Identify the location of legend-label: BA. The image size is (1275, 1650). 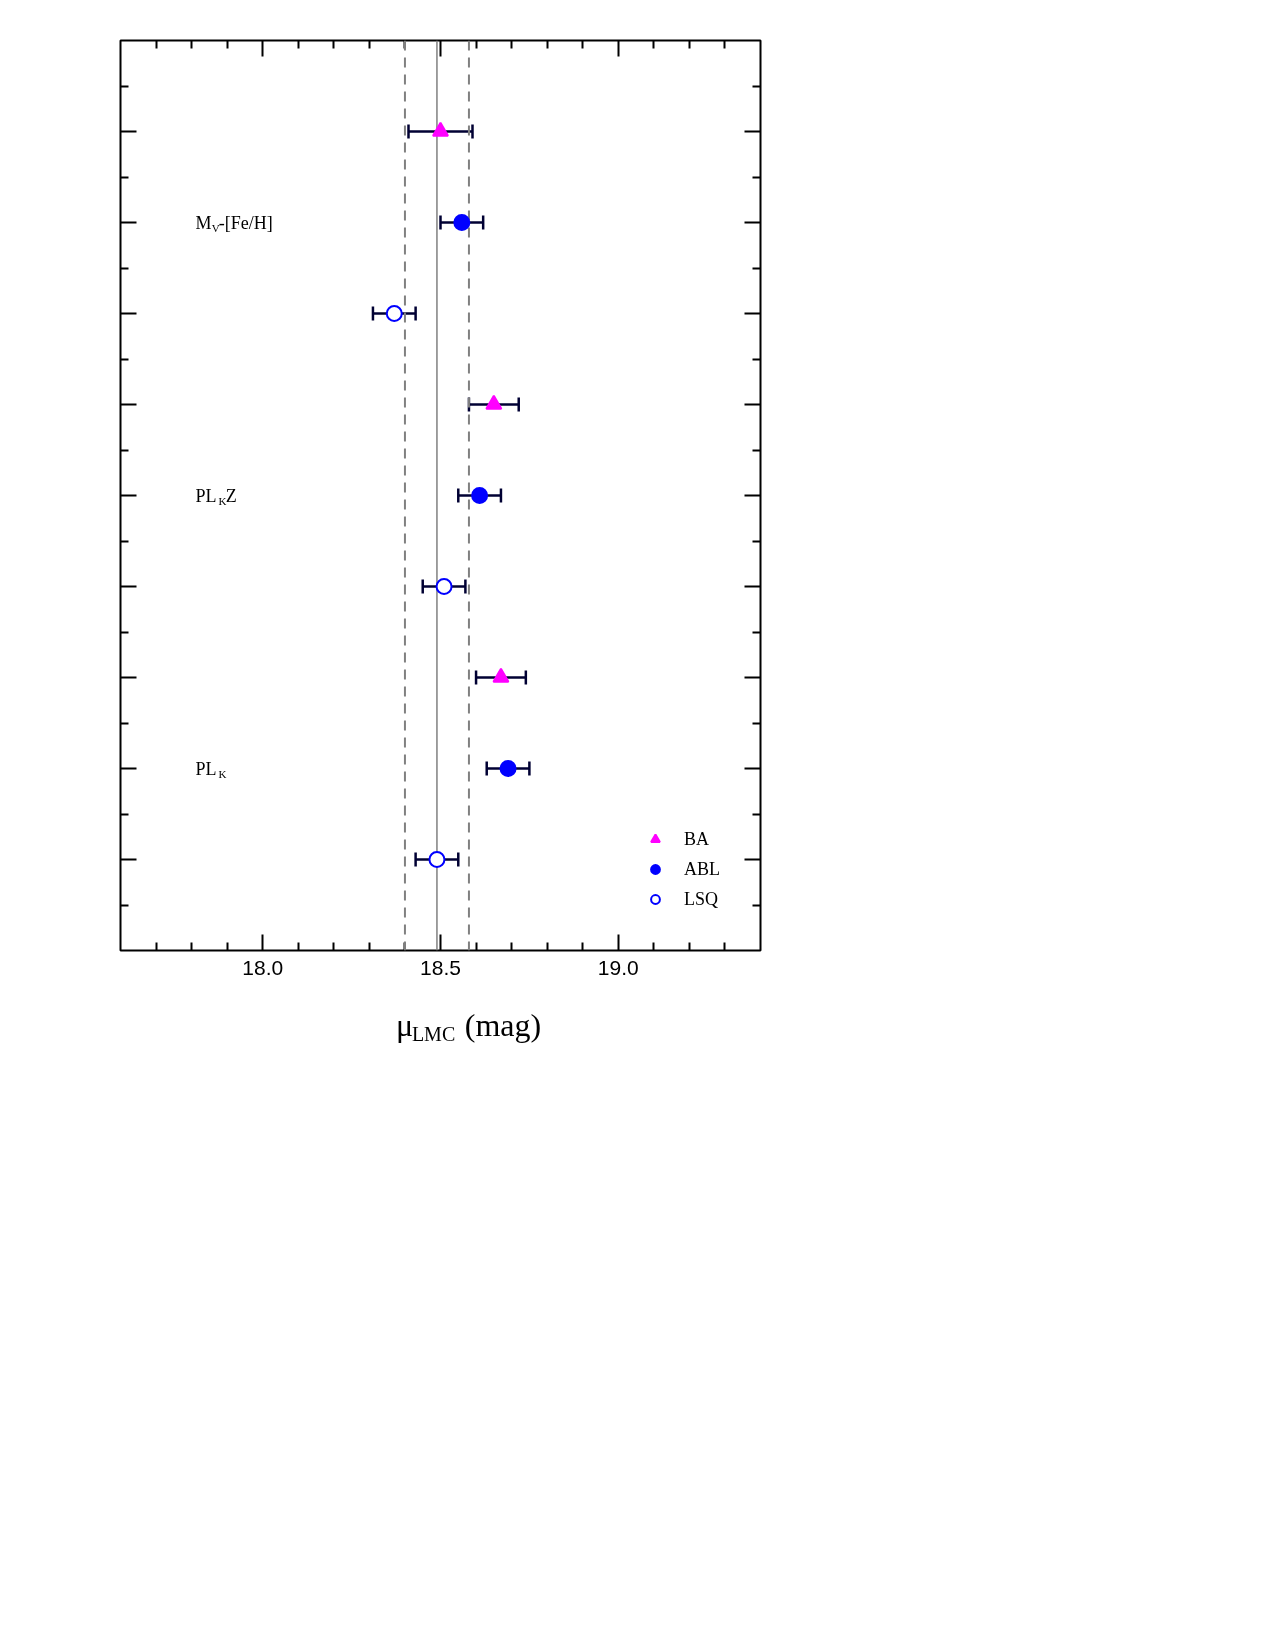
(697, 839).